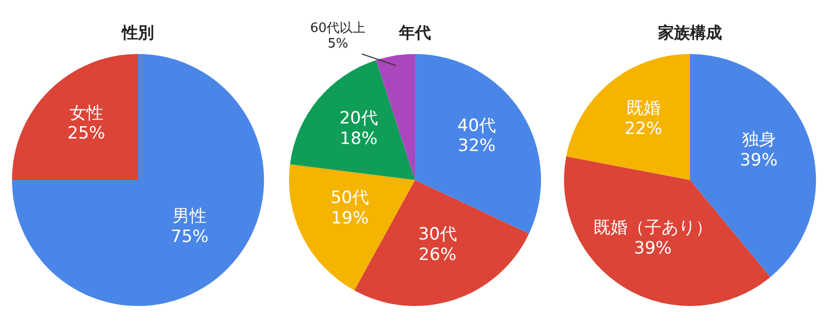 This screenshot has width=830, height=334. I want to click on chart-title: 性別, so click(137, 32).